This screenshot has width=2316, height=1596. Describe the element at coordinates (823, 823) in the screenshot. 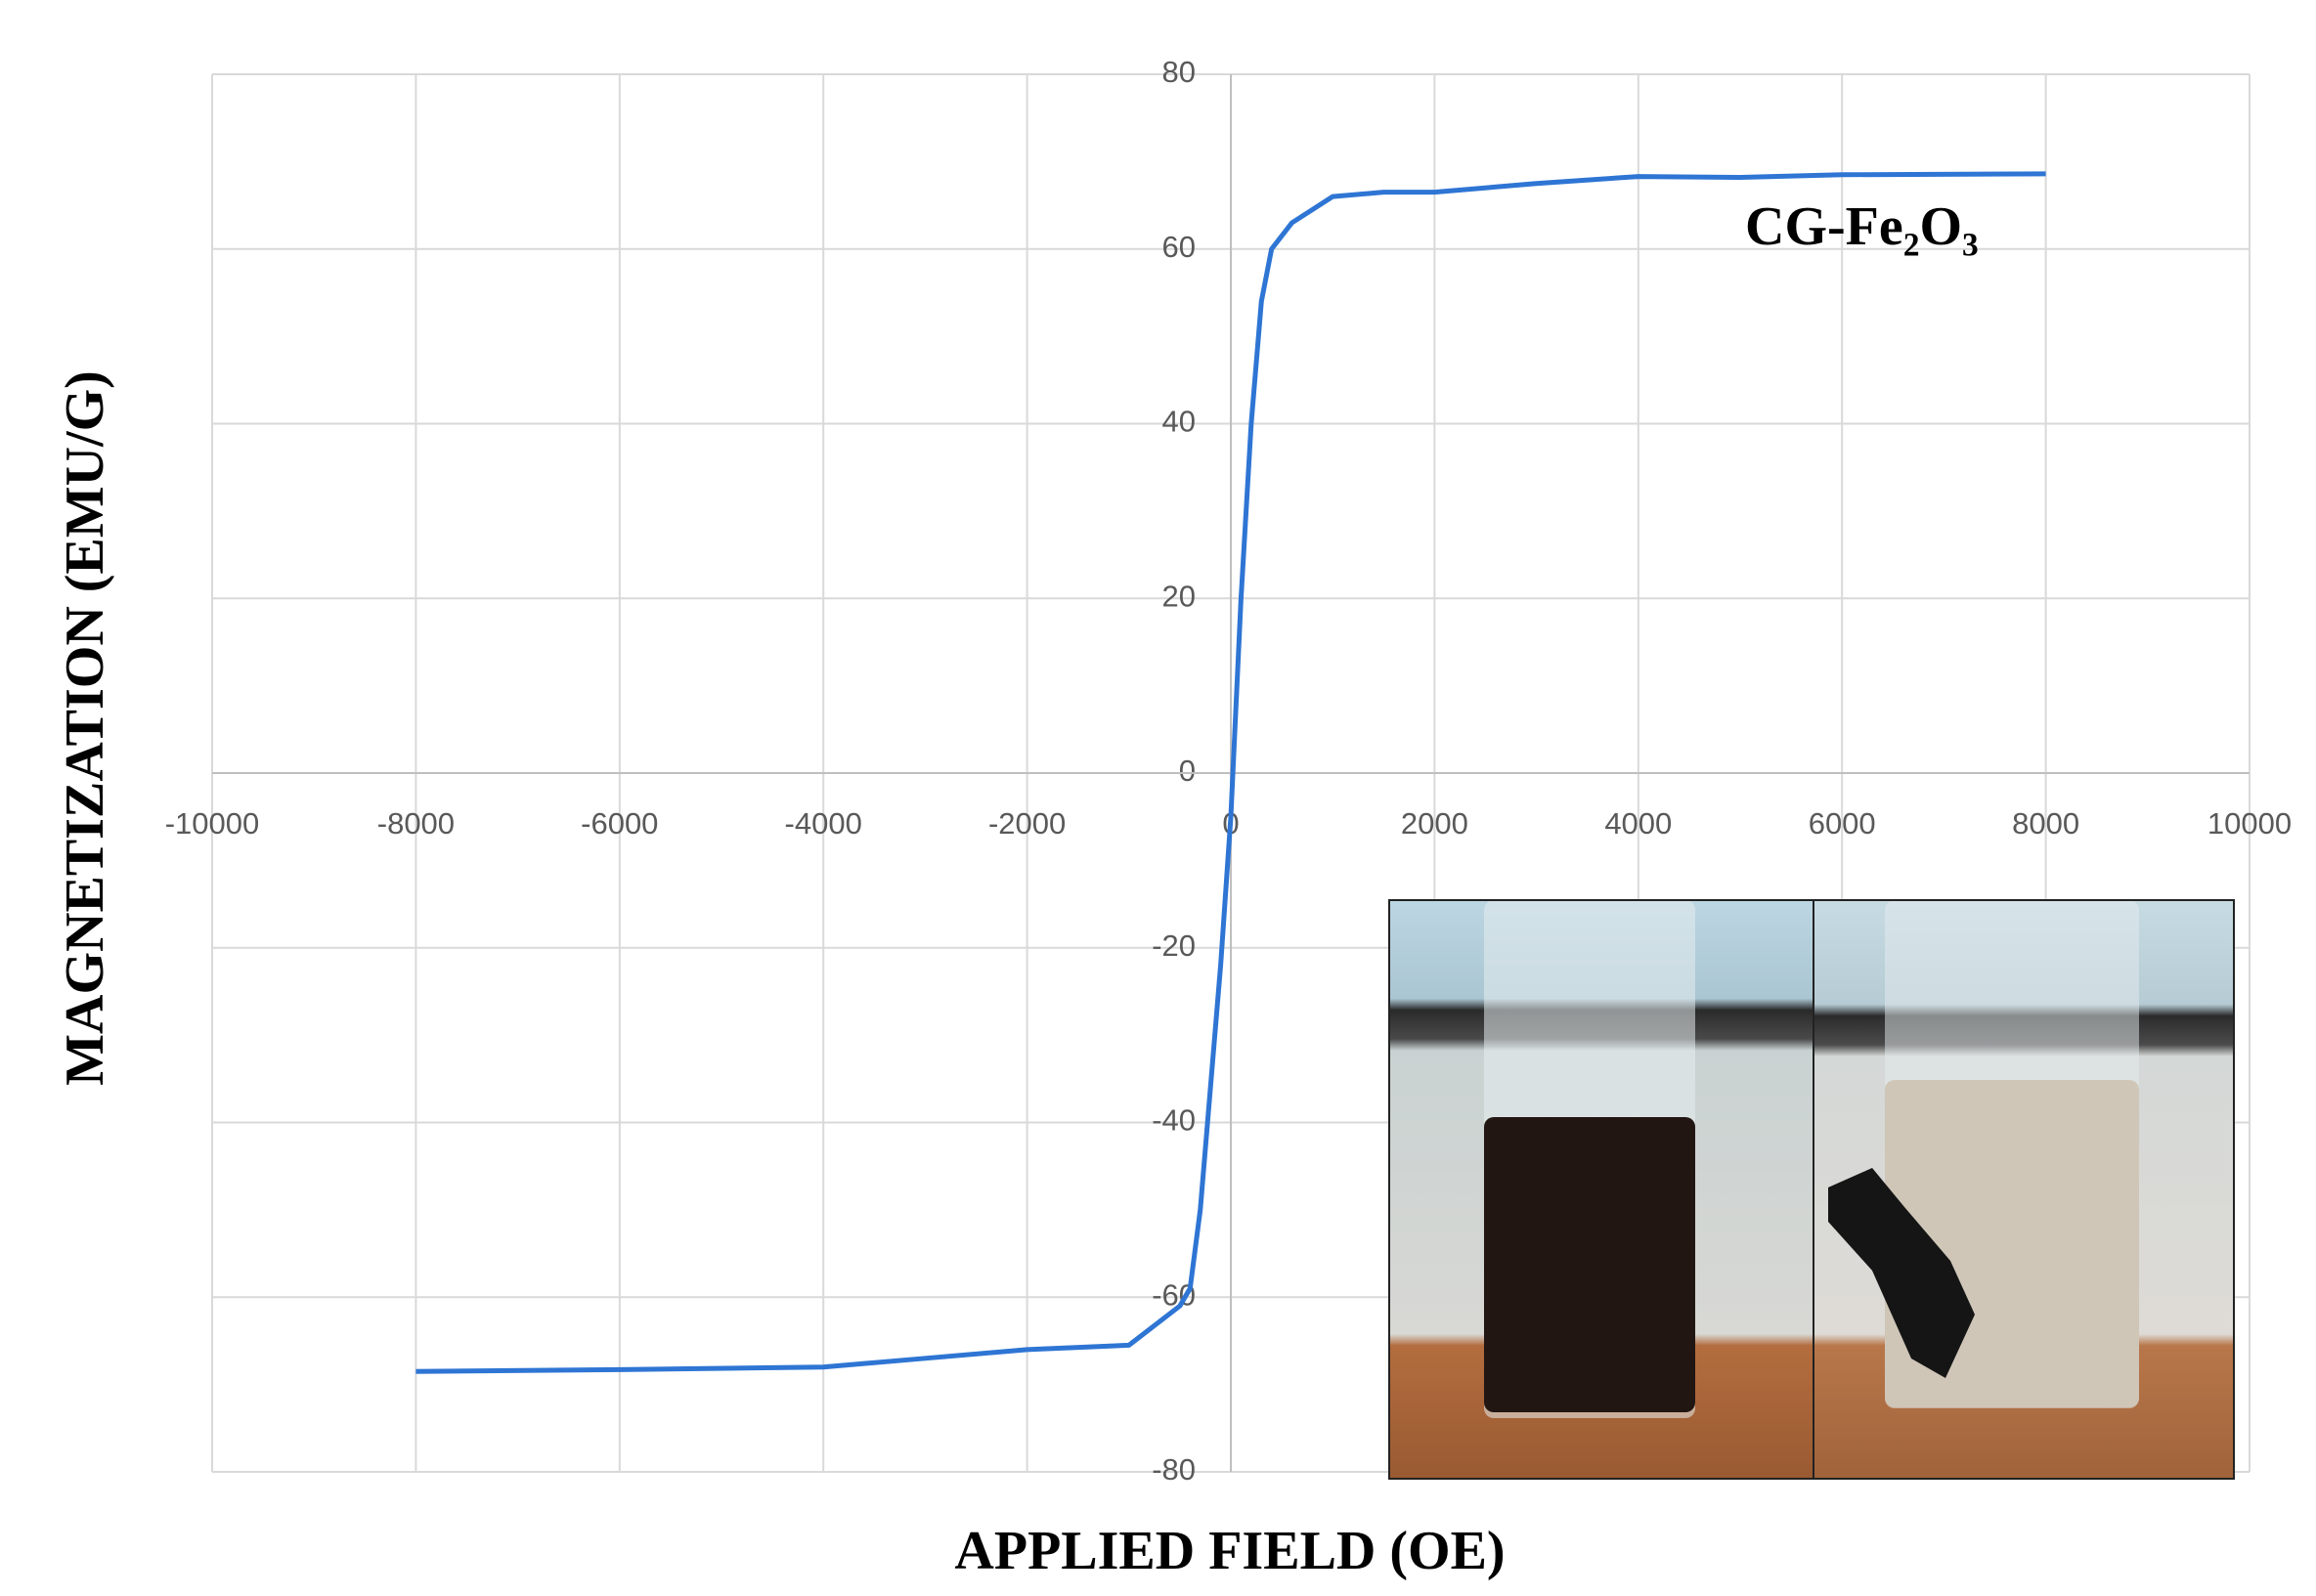

I see `x-tick-label: -4000` at that location.